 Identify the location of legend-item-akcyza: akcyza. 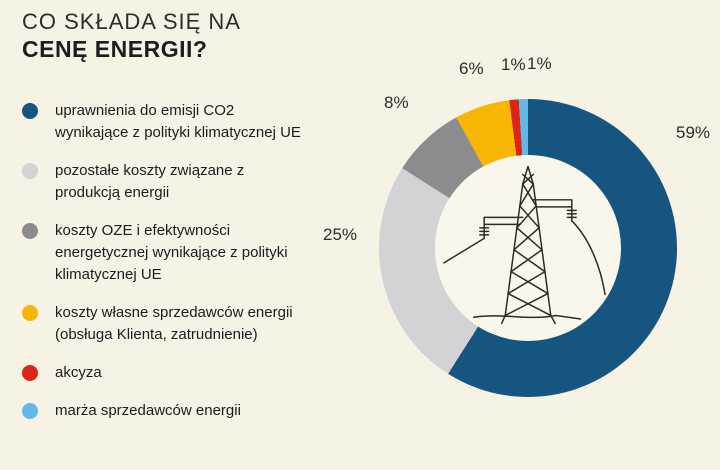
(167, 373).